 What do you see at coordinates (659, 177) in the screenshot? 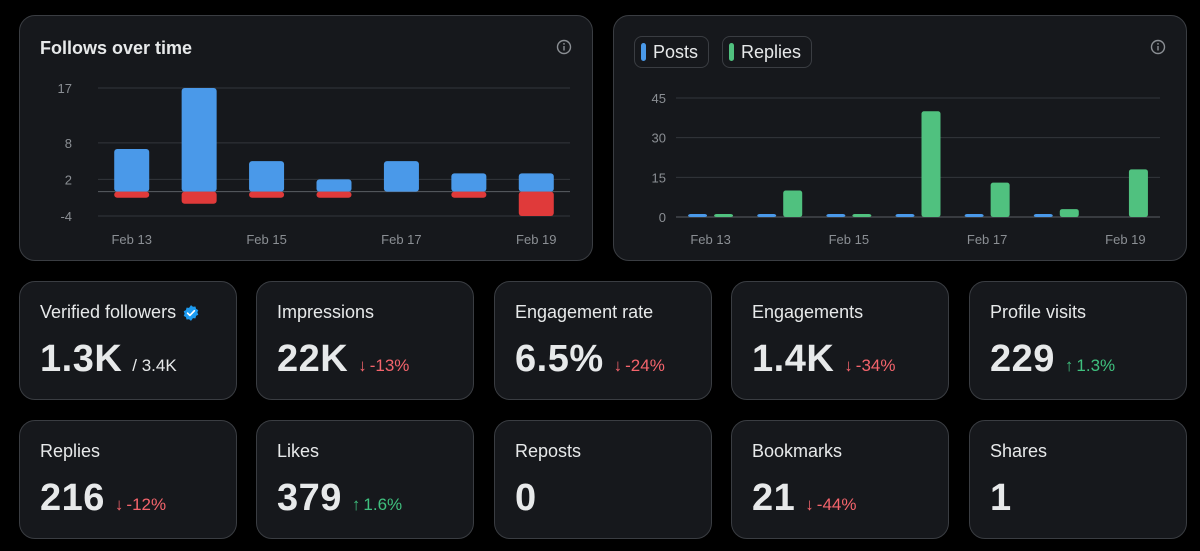
I see `y-tick-label: 15` at bounding box center [659, 177].